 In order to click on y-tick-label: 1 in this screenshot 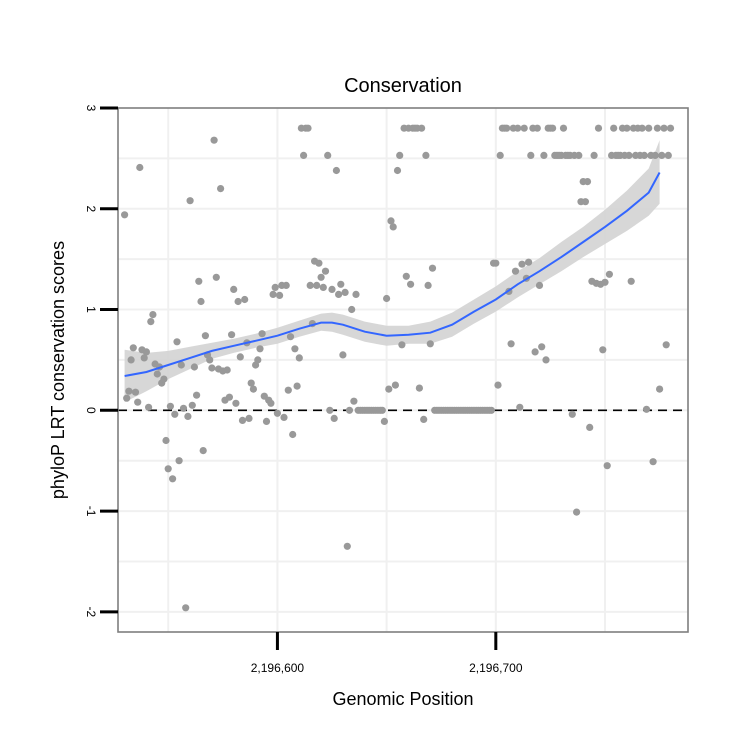, I will do `click(91, 309)`.